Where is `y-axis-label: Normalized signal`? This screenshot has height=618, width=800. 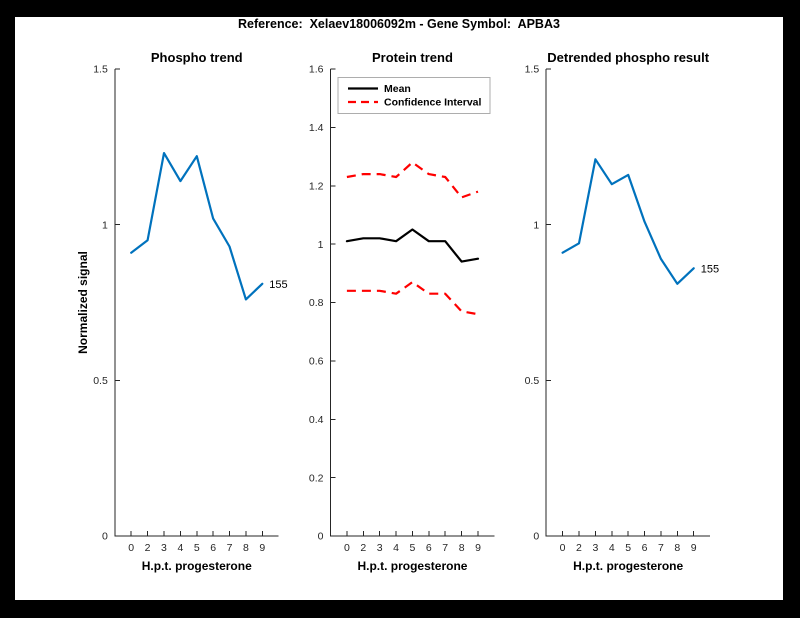 y-axis-label: Normalized signal is located at coordinates (83, 302).